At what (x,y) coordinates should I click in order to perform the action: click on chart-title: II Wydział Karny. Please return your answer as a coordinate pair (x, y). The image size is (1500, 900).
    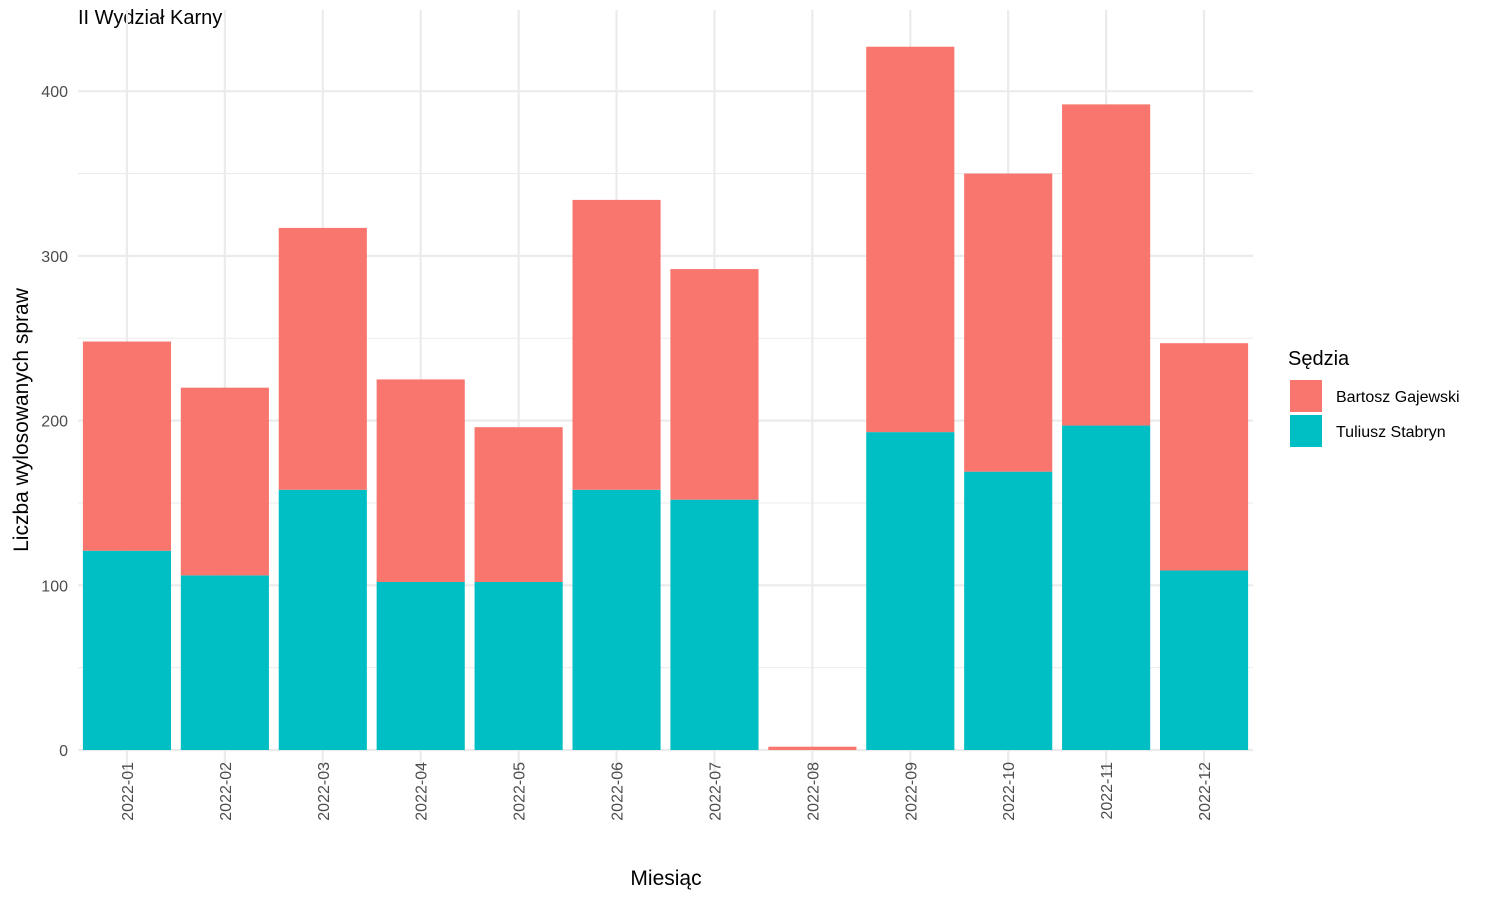
    Looking at the image, I should click on (150, 18).